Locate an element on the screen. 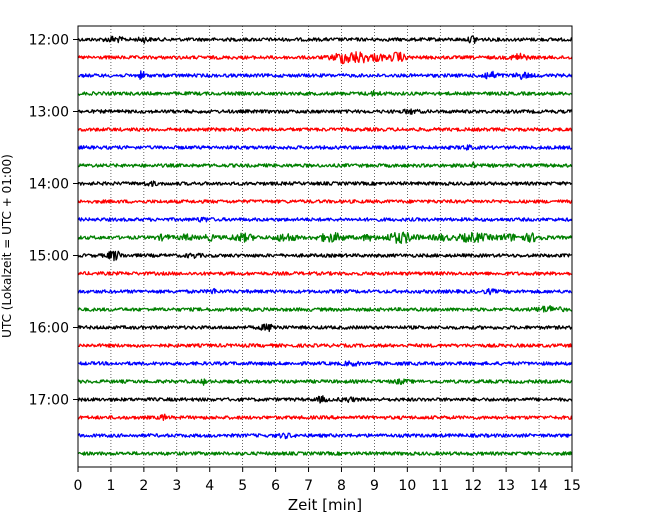 The image size is (650, 520). y-tick-label: 12:00 is located at coordinates (49, 41).